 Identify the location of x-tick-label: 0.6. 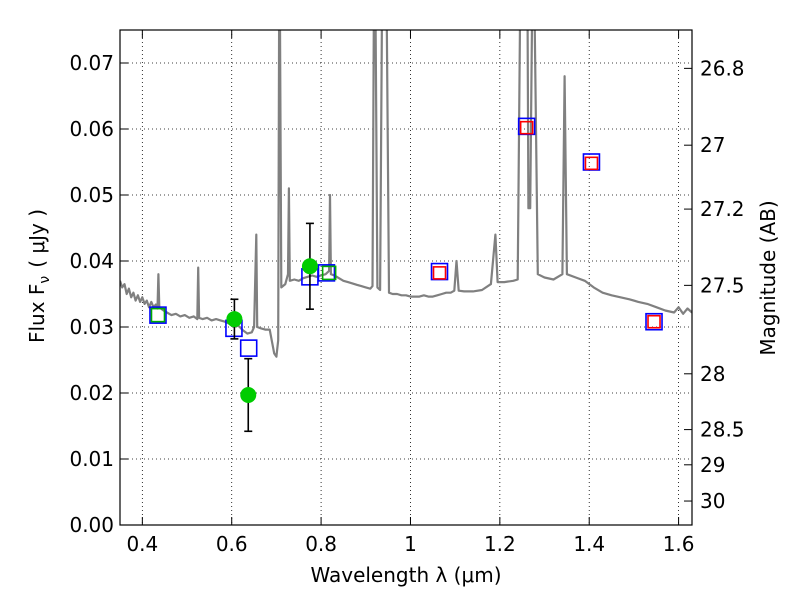
(232, 544).